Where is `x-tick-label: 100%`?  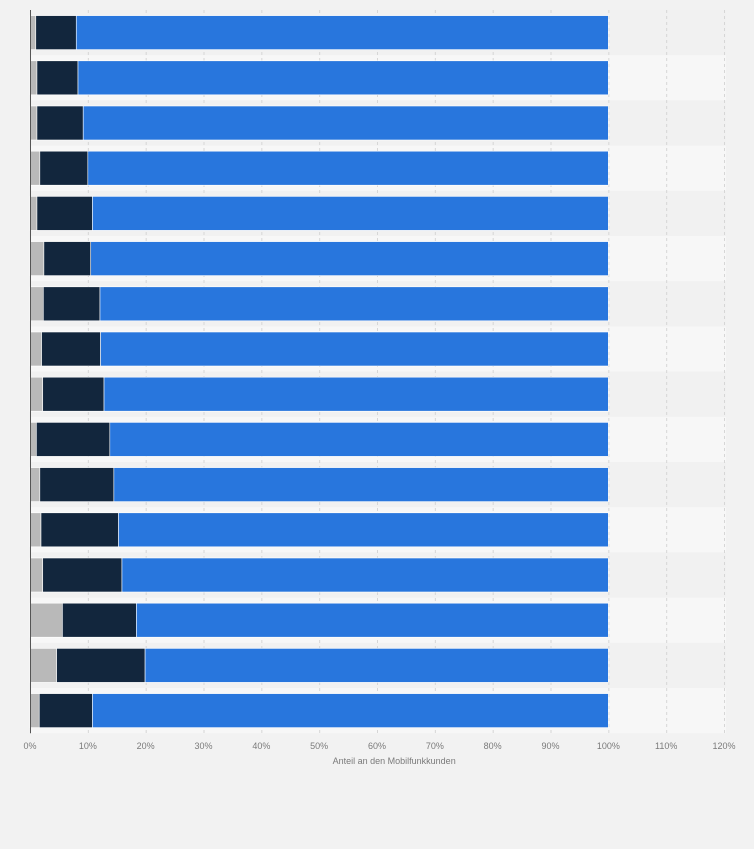
x-tick-label: 100% is located at coordinates (608, 746).